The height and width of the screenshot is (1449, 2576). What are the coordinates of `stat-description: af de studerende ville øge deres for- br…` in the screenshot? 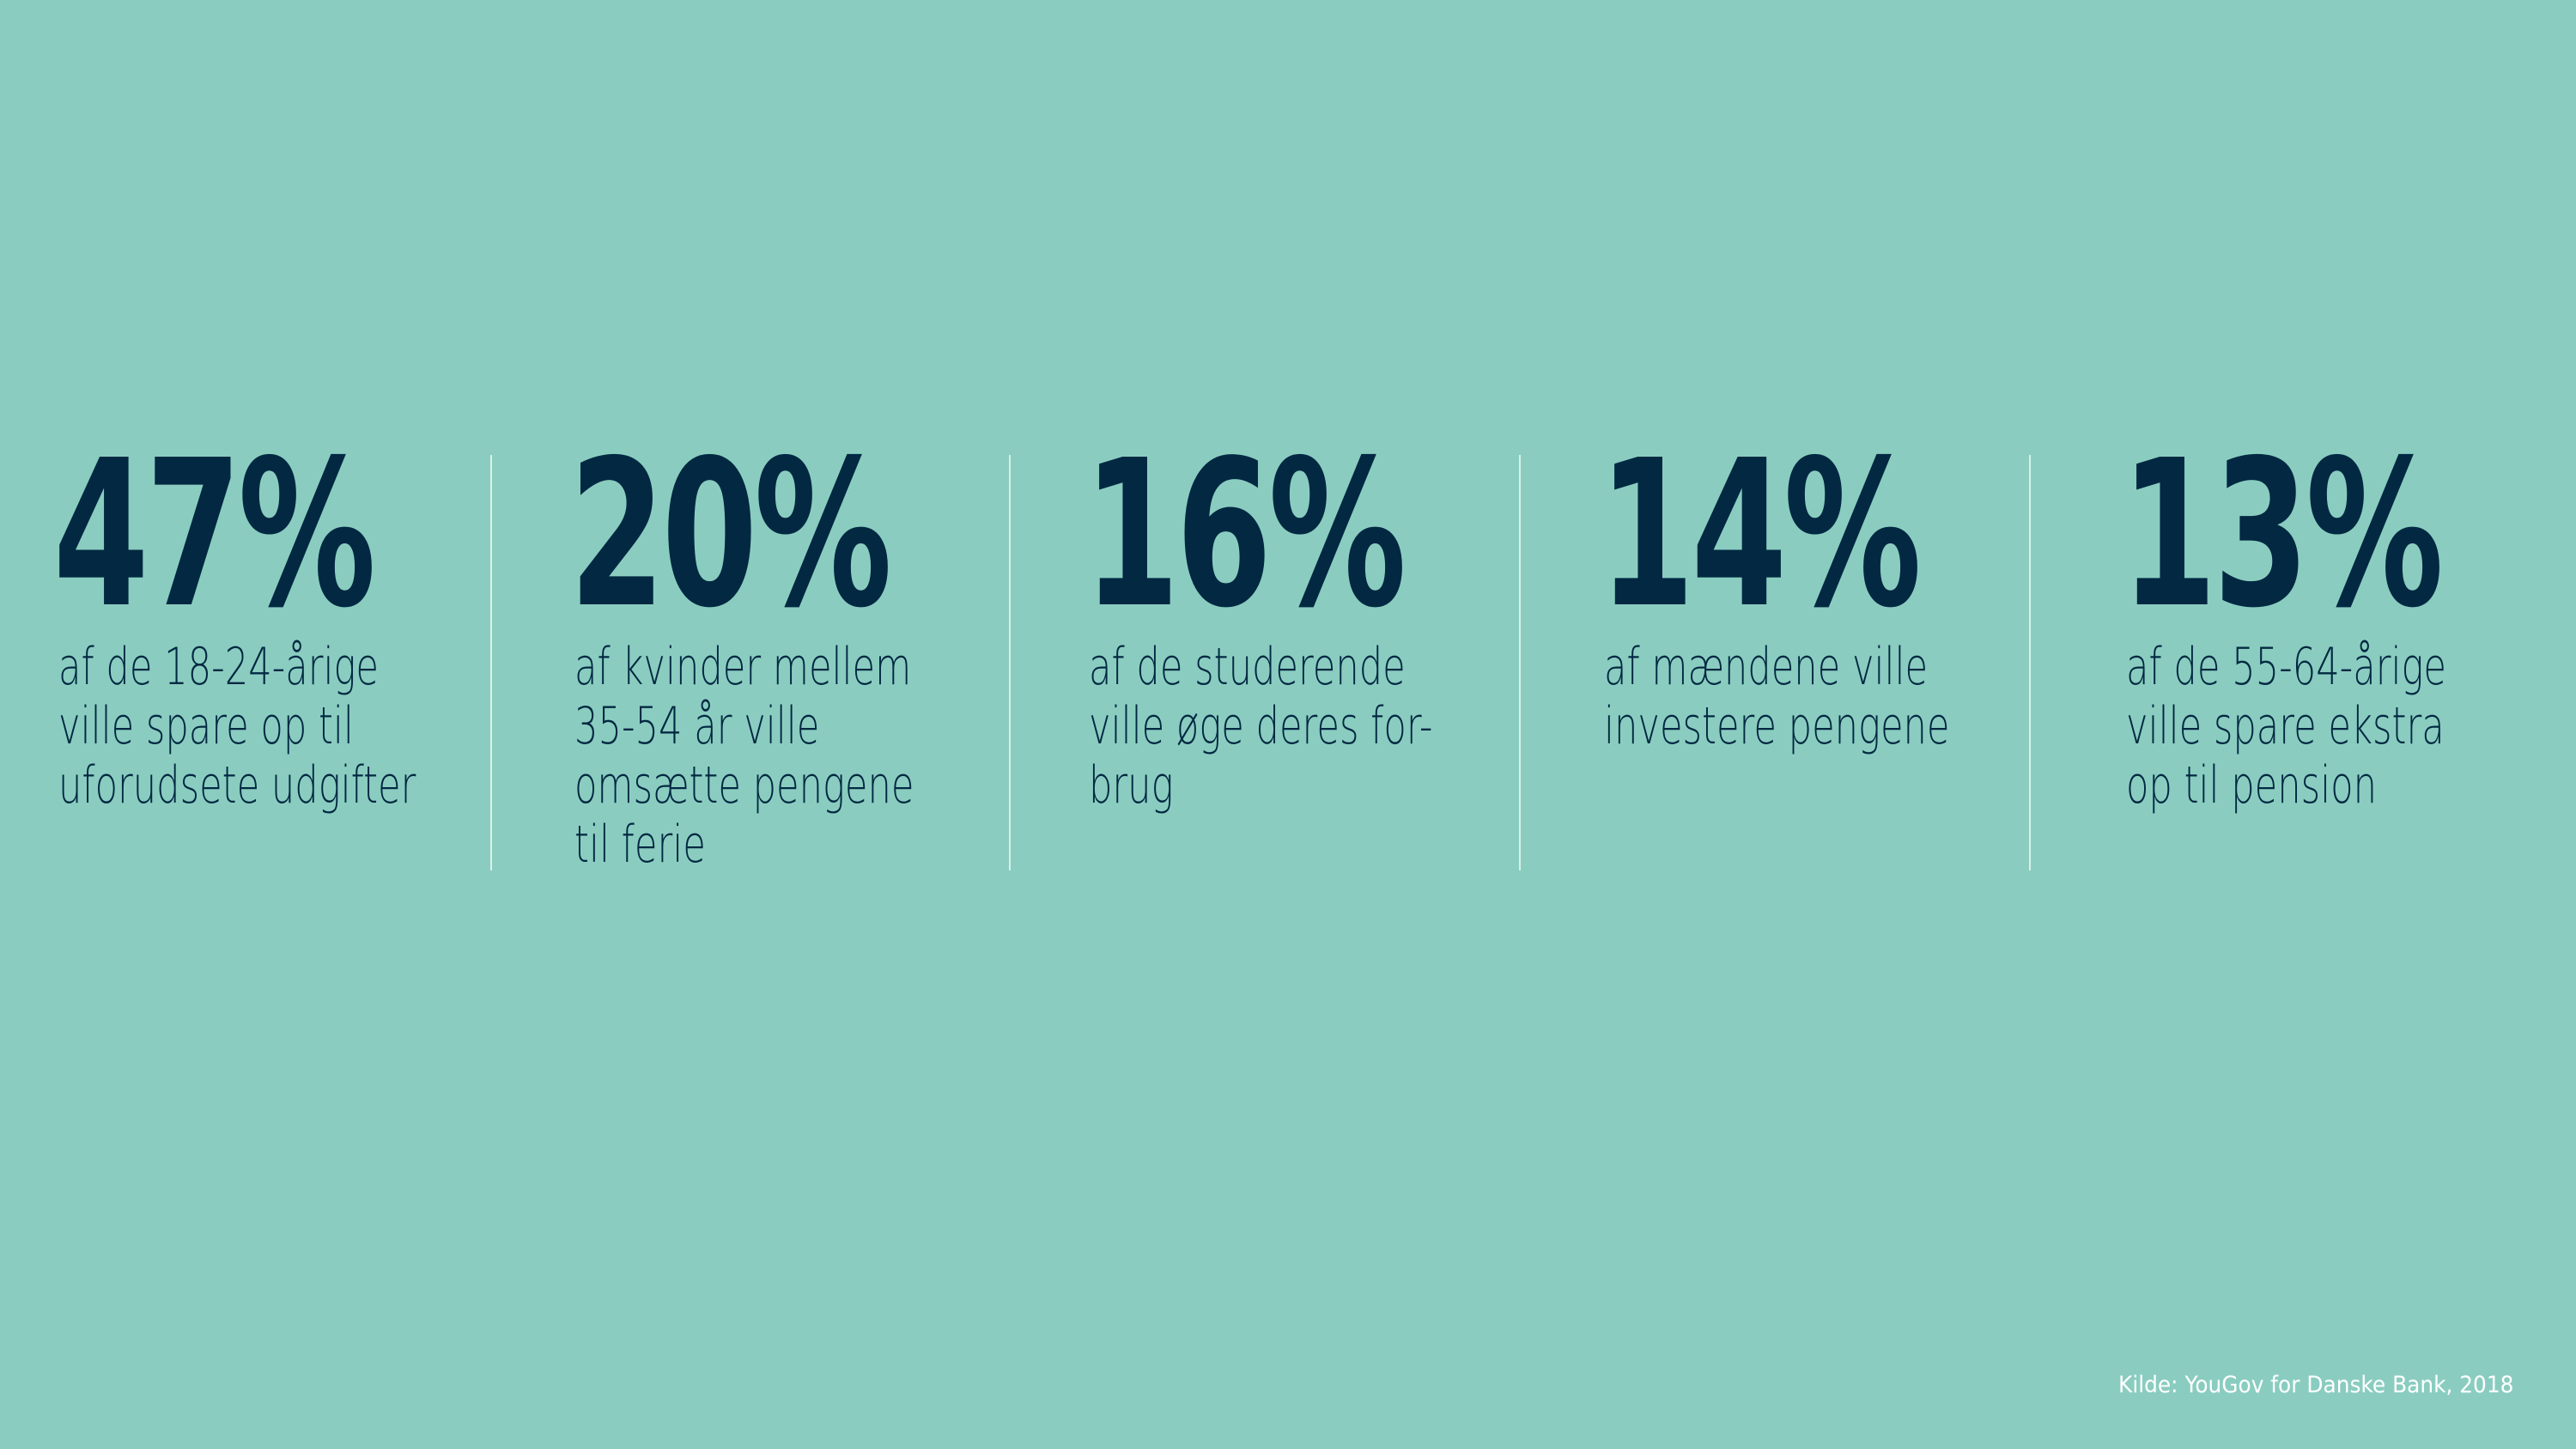 It's located at (1261, 726).